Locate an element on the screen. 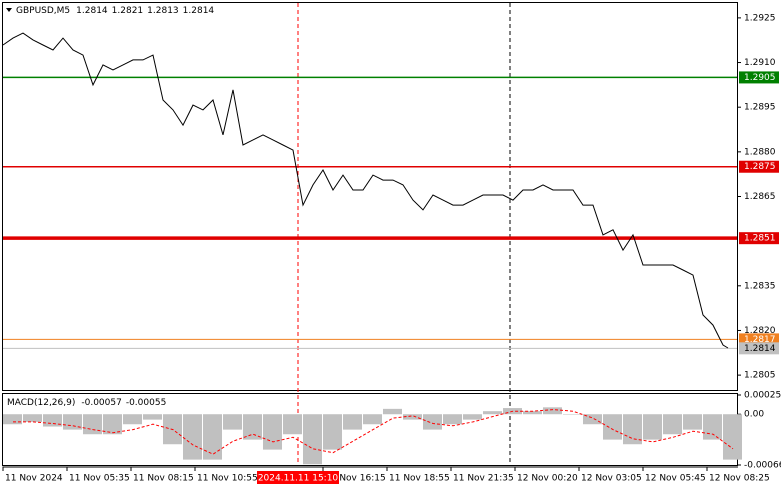  x-tick-label: 12 Nov 03:05 is located at coordinates (611, 479).